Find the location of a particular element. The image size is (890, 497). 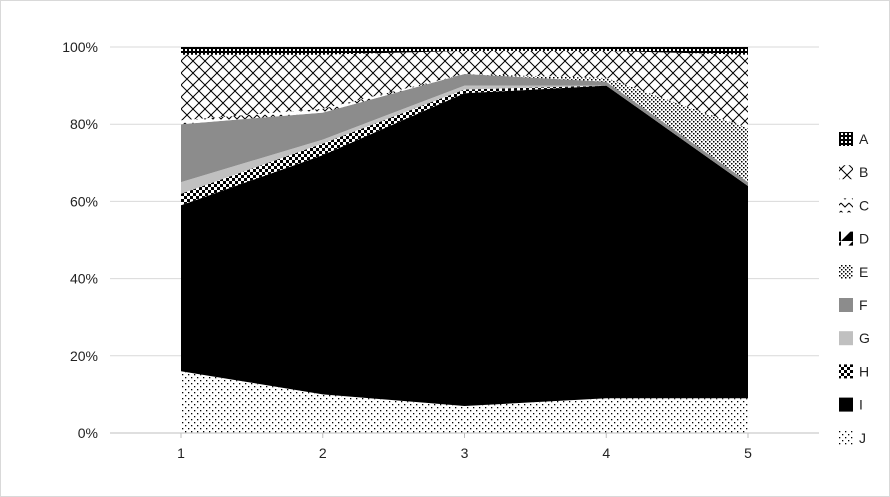

legend-swatch-C is located at coordinates (846, 205).